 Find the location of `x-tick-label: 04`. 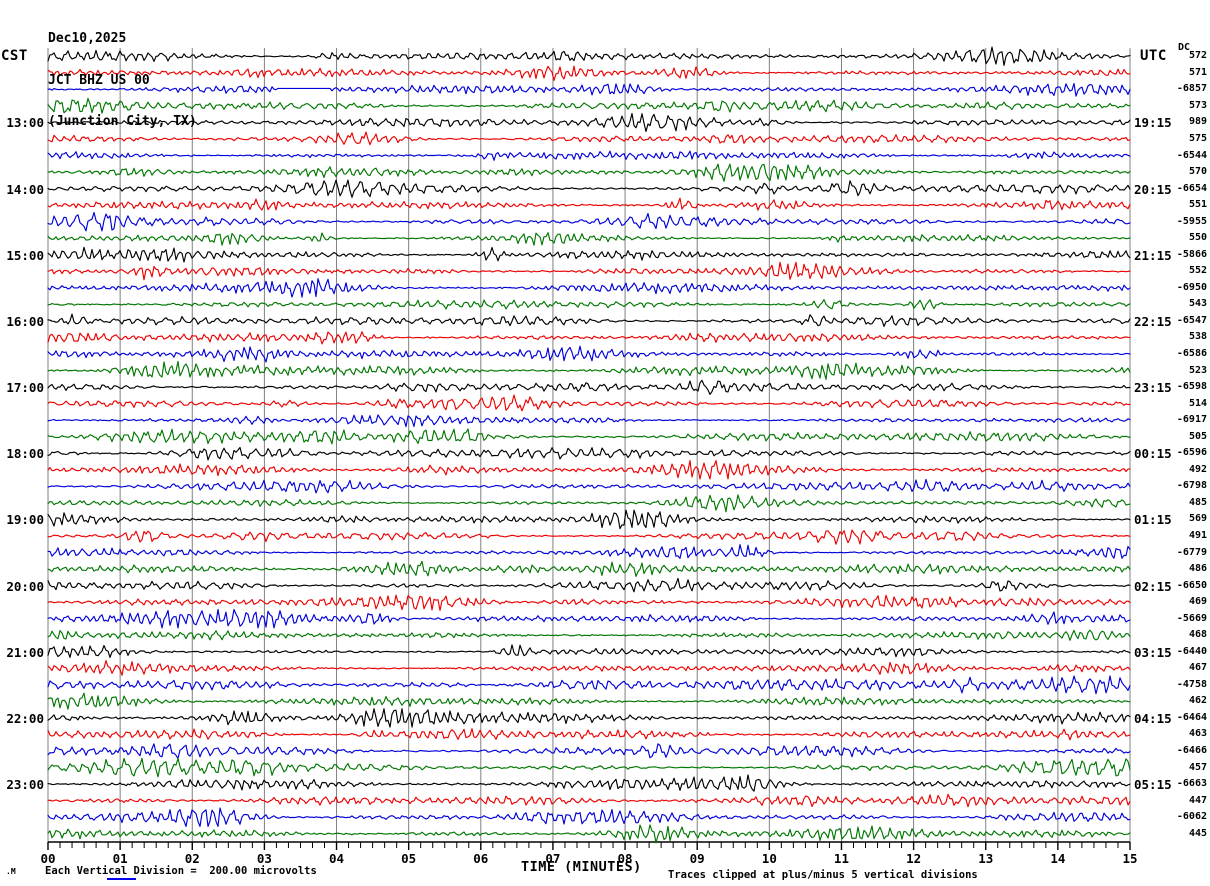

x-tick-label: 04 is located at coordinates (337, 858).